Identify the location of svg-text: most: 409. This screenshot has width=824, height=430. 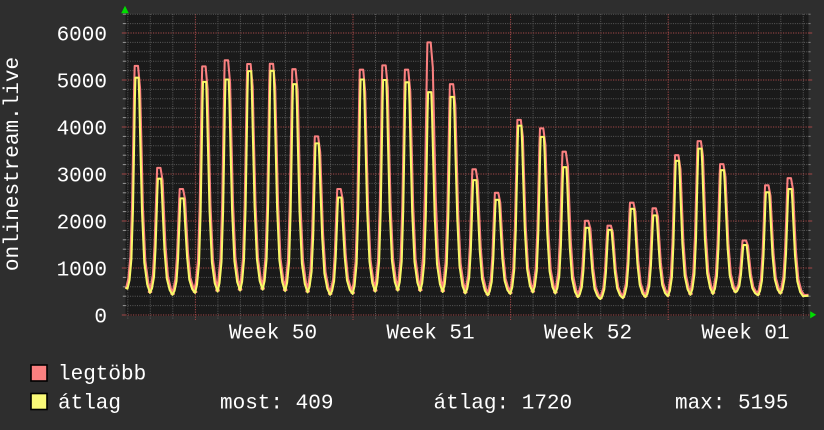
(276, 404).